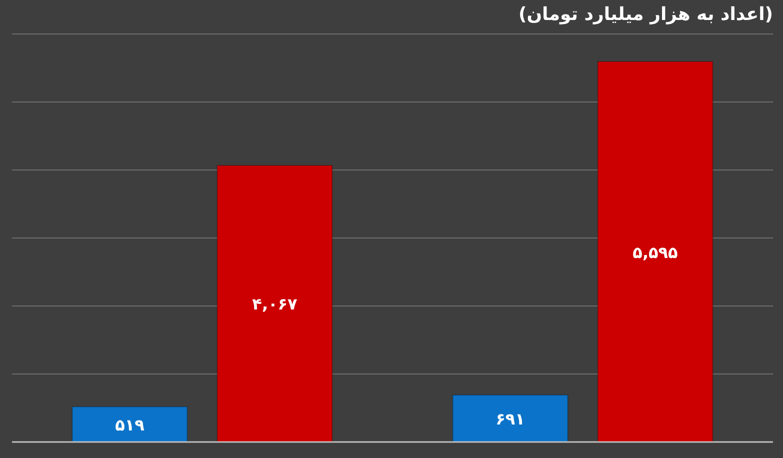 Image resolution: width=783 pixels, height=458 pixels. I want to click on data-label: ۶۹۱, so click(510, 419).